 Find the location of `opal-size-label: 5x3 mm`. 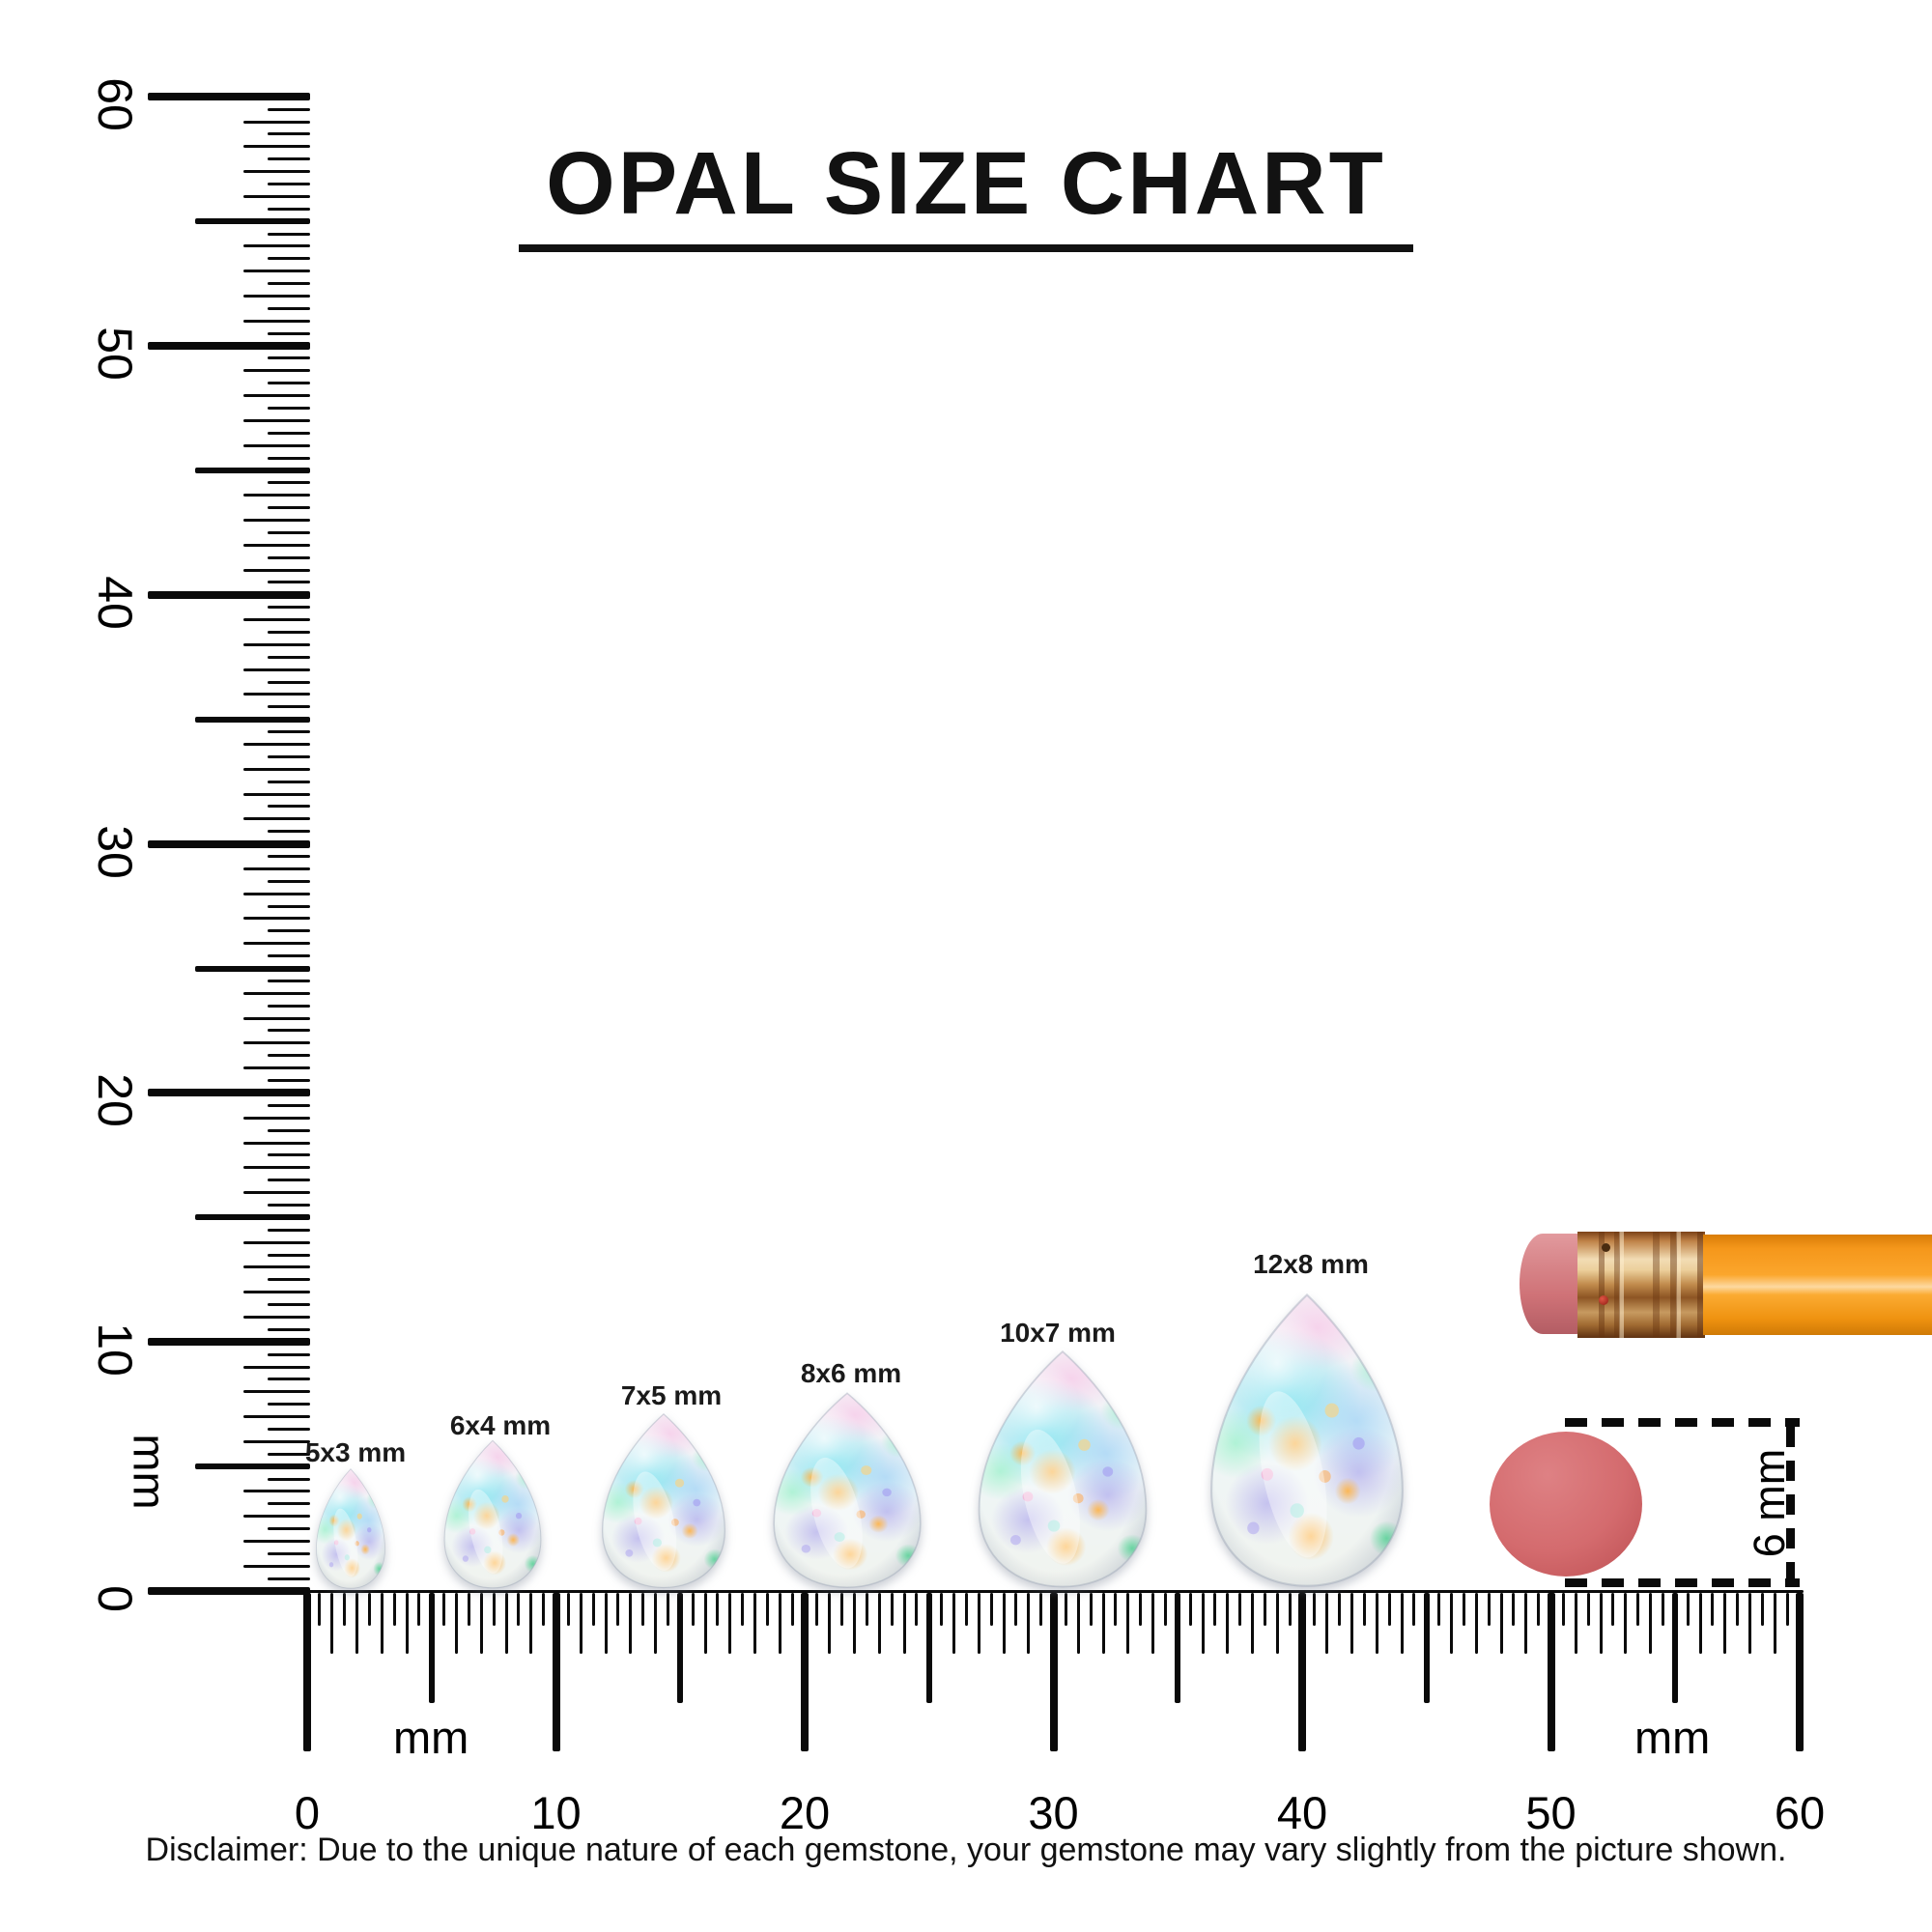

opal-size-label: 5x3 mm is located at coordinates (355, 1452).